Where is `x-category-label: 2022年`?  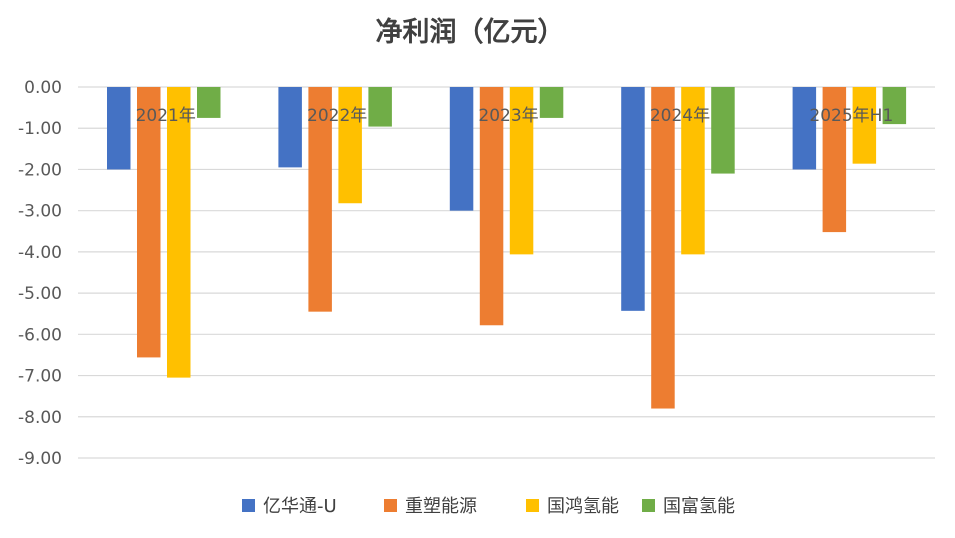
x-category-label: 2022年 is located at coordinates (337, 116).